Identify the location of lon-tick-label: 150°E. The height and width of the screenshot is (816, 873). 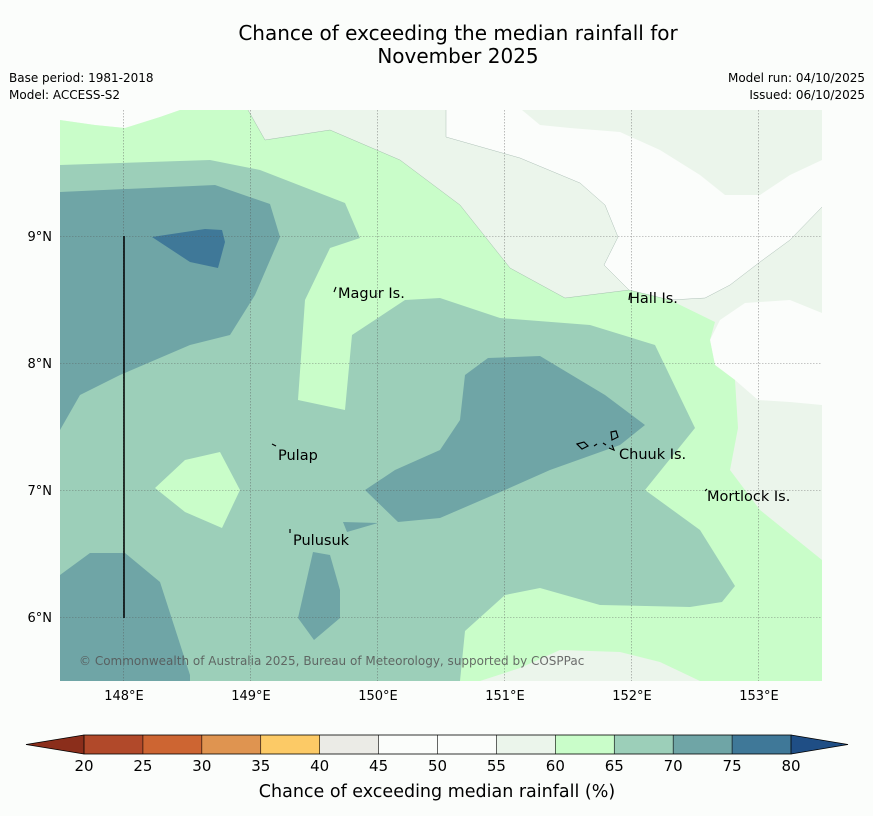
(378, 696).